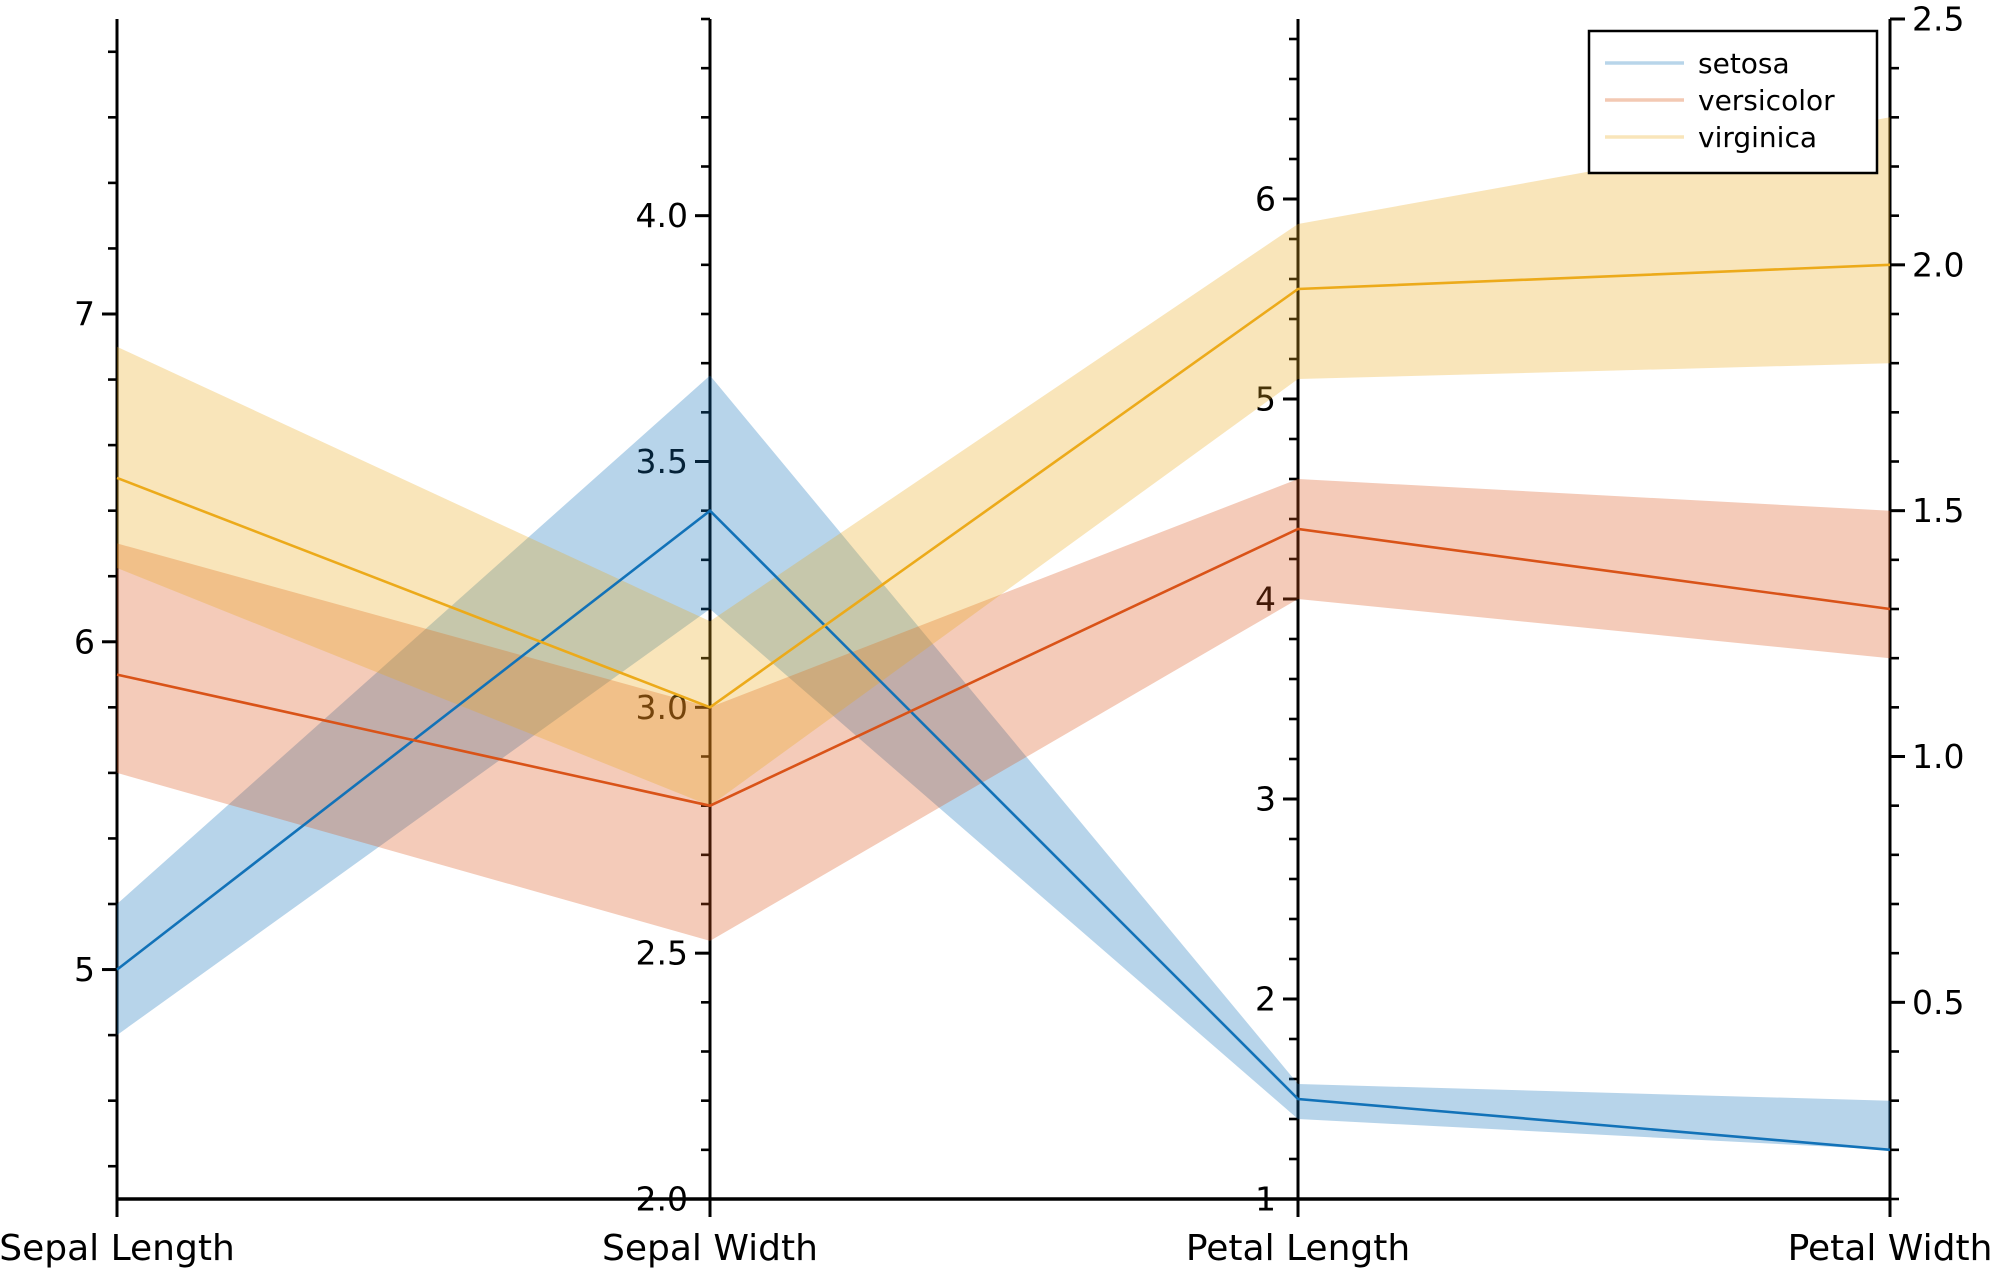  What do you see at coordinates (84, 314) in the screenshot?
I see `tick-label: 7` at bounding box center [84, 314].